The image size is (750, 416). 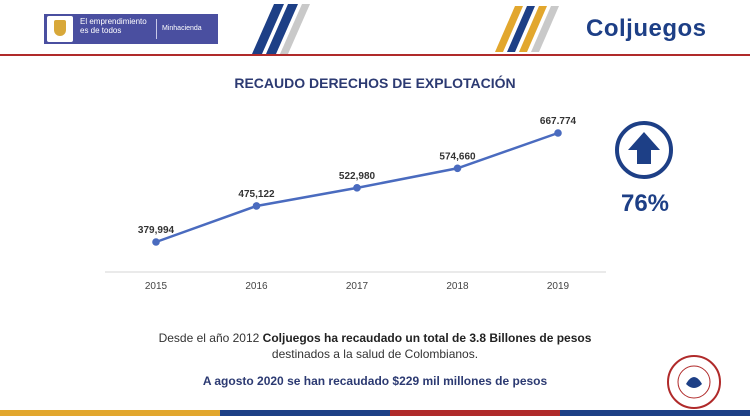 I want to click on legal-gaming-seal-icon, so click(x=694, y=385).